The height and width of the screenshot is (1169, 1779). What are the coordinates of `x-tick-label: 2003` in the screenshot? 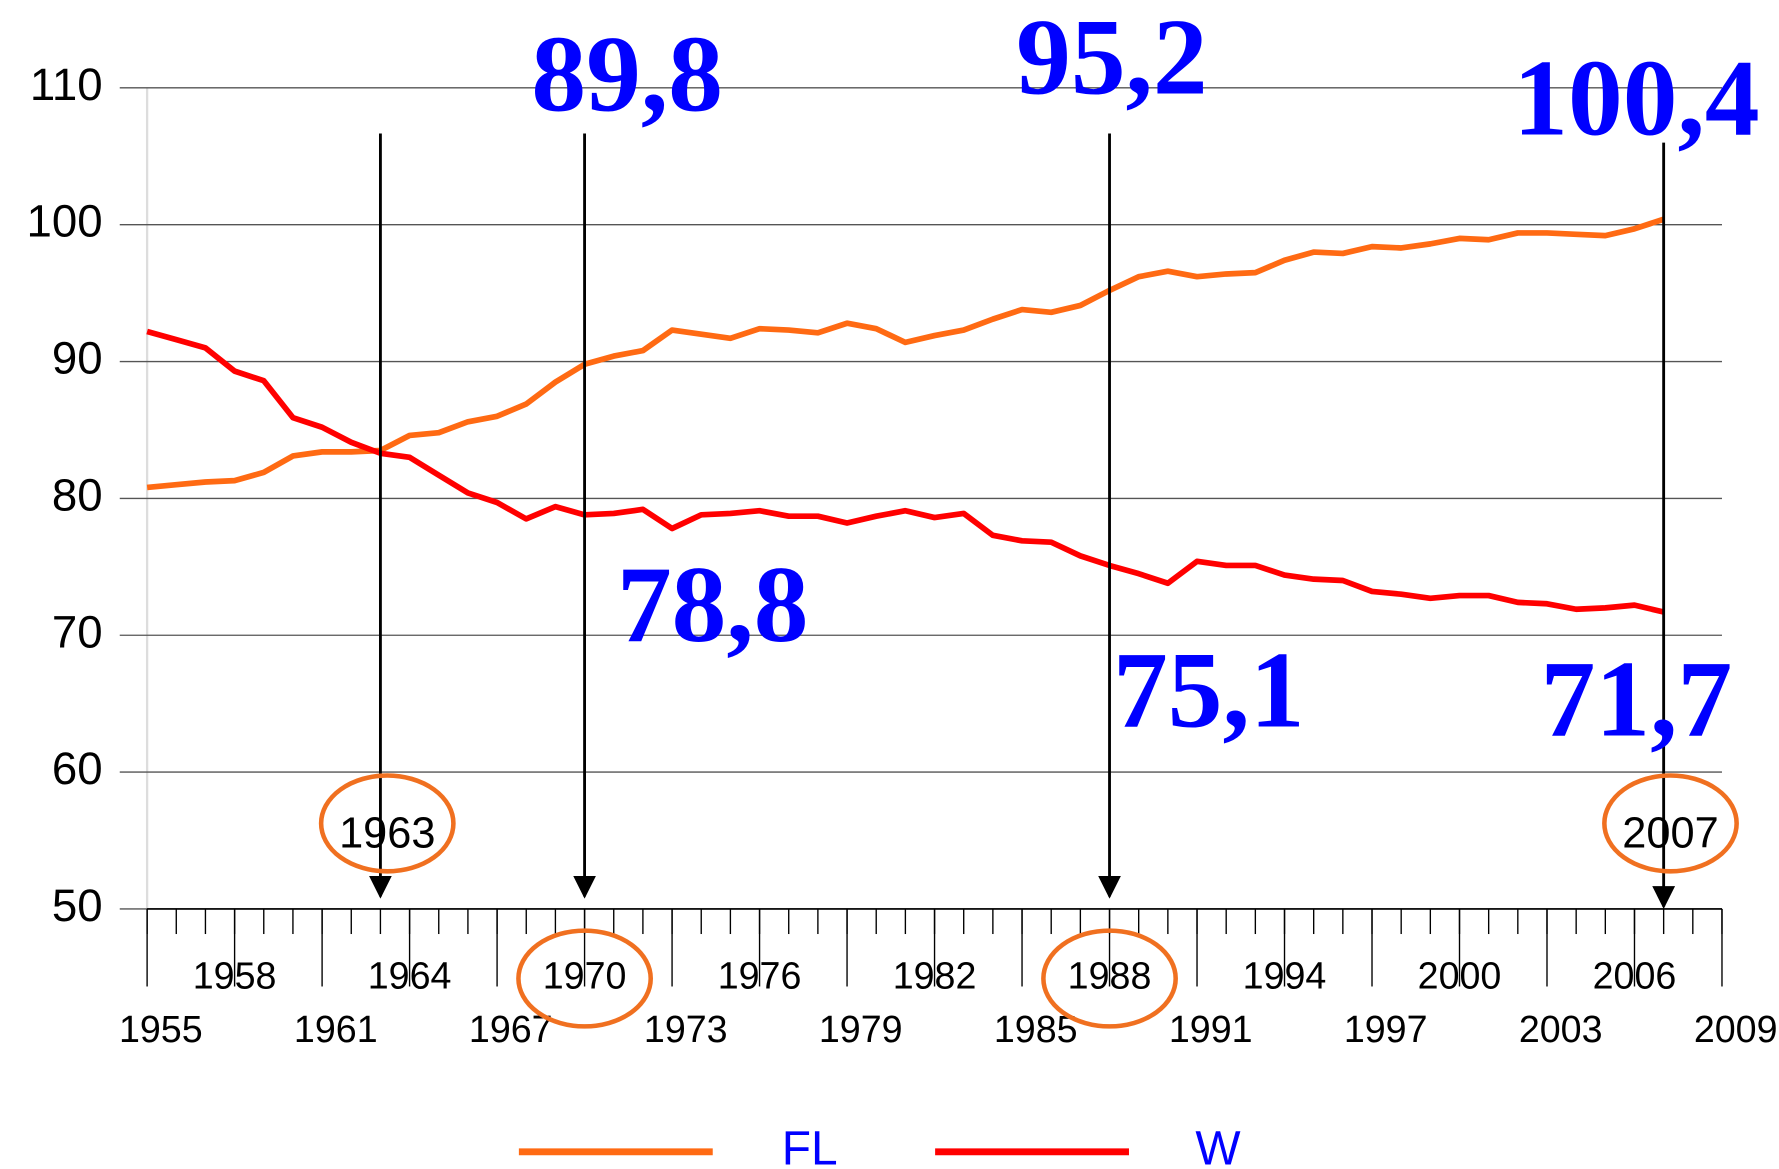 It's located at (1561, 1029).